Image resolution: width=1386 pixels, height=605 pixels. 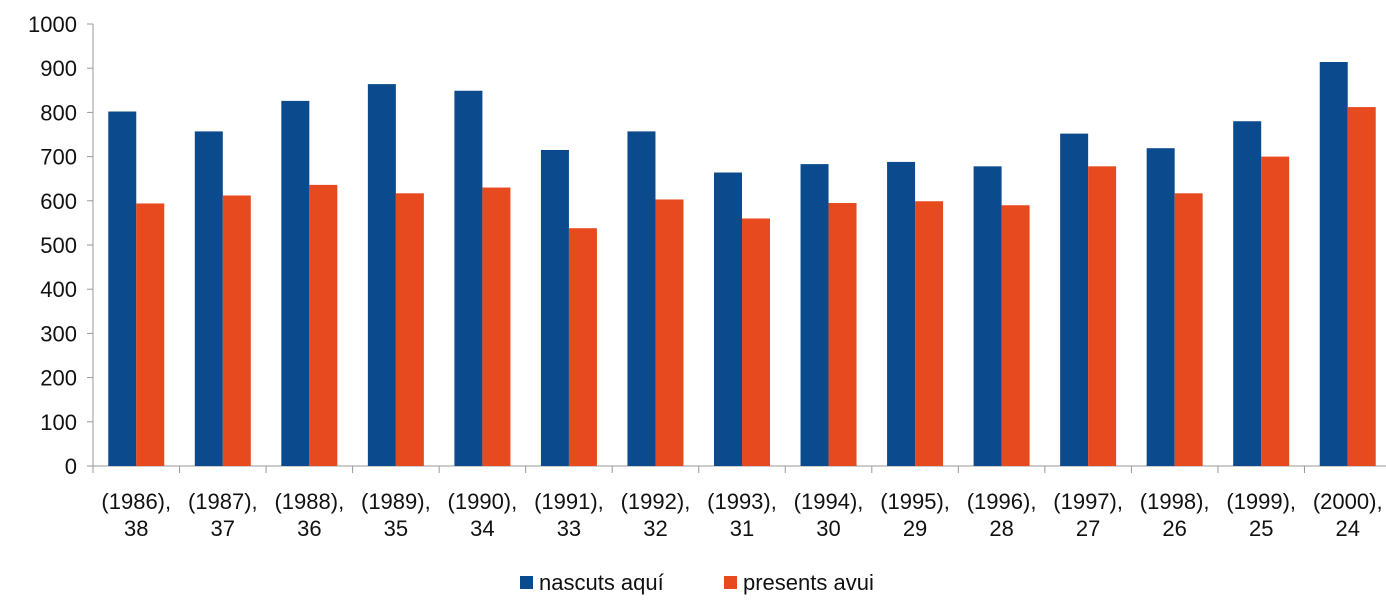 I want to click on y-tick-label: 0, so click(x=71, y=466).